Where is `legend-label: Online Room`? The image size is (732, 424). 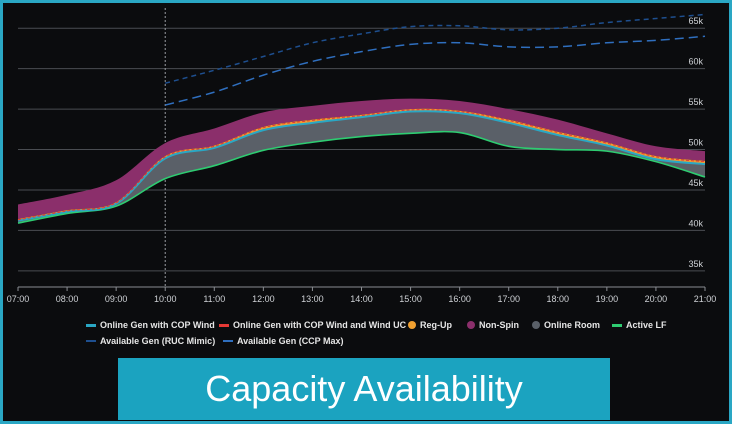 legend-label: Online Room is located at coordinates (572, 325).